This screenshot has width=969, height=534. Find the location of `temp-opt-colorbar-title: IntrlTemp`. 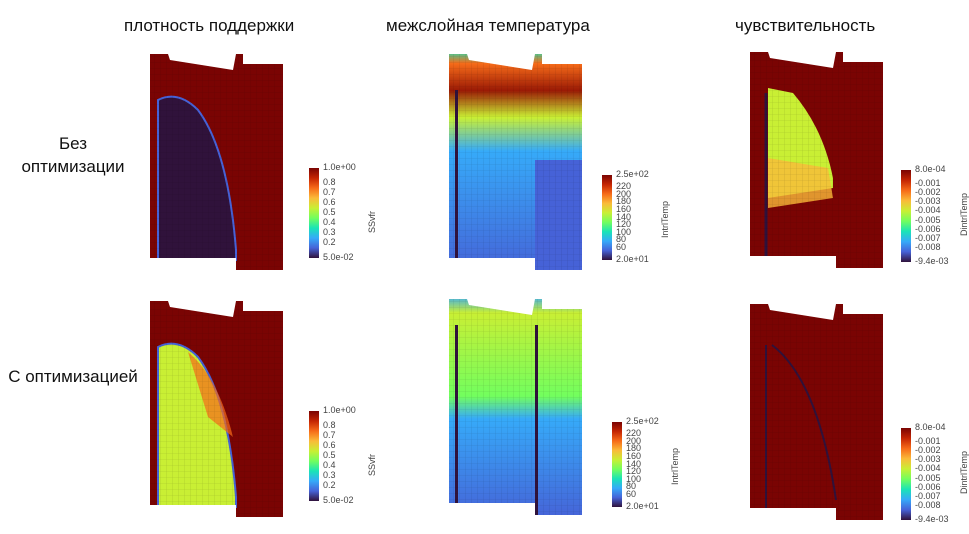

temp-opt-colorbar-title: IntrlTemp is located at coordinates (675, 466).